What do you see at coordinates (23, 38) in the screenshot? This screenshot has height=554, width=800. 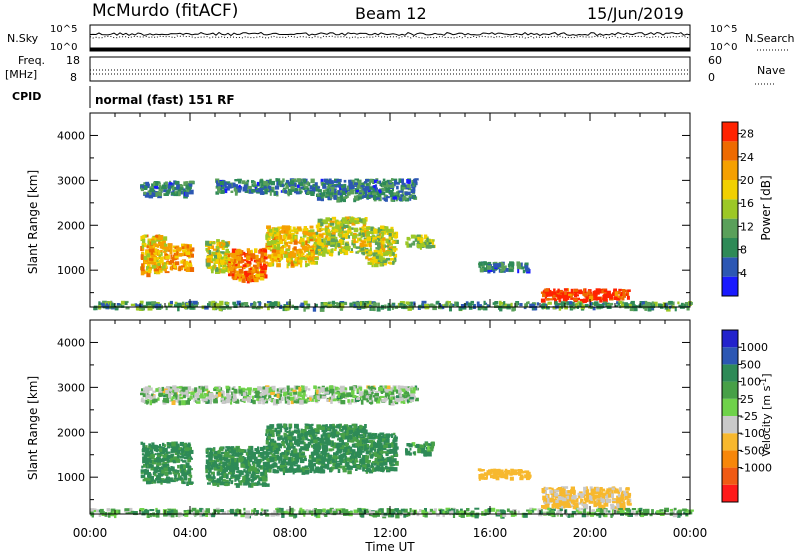 I see `nsky-label: N.Sky` at bounding box center [23, 38].